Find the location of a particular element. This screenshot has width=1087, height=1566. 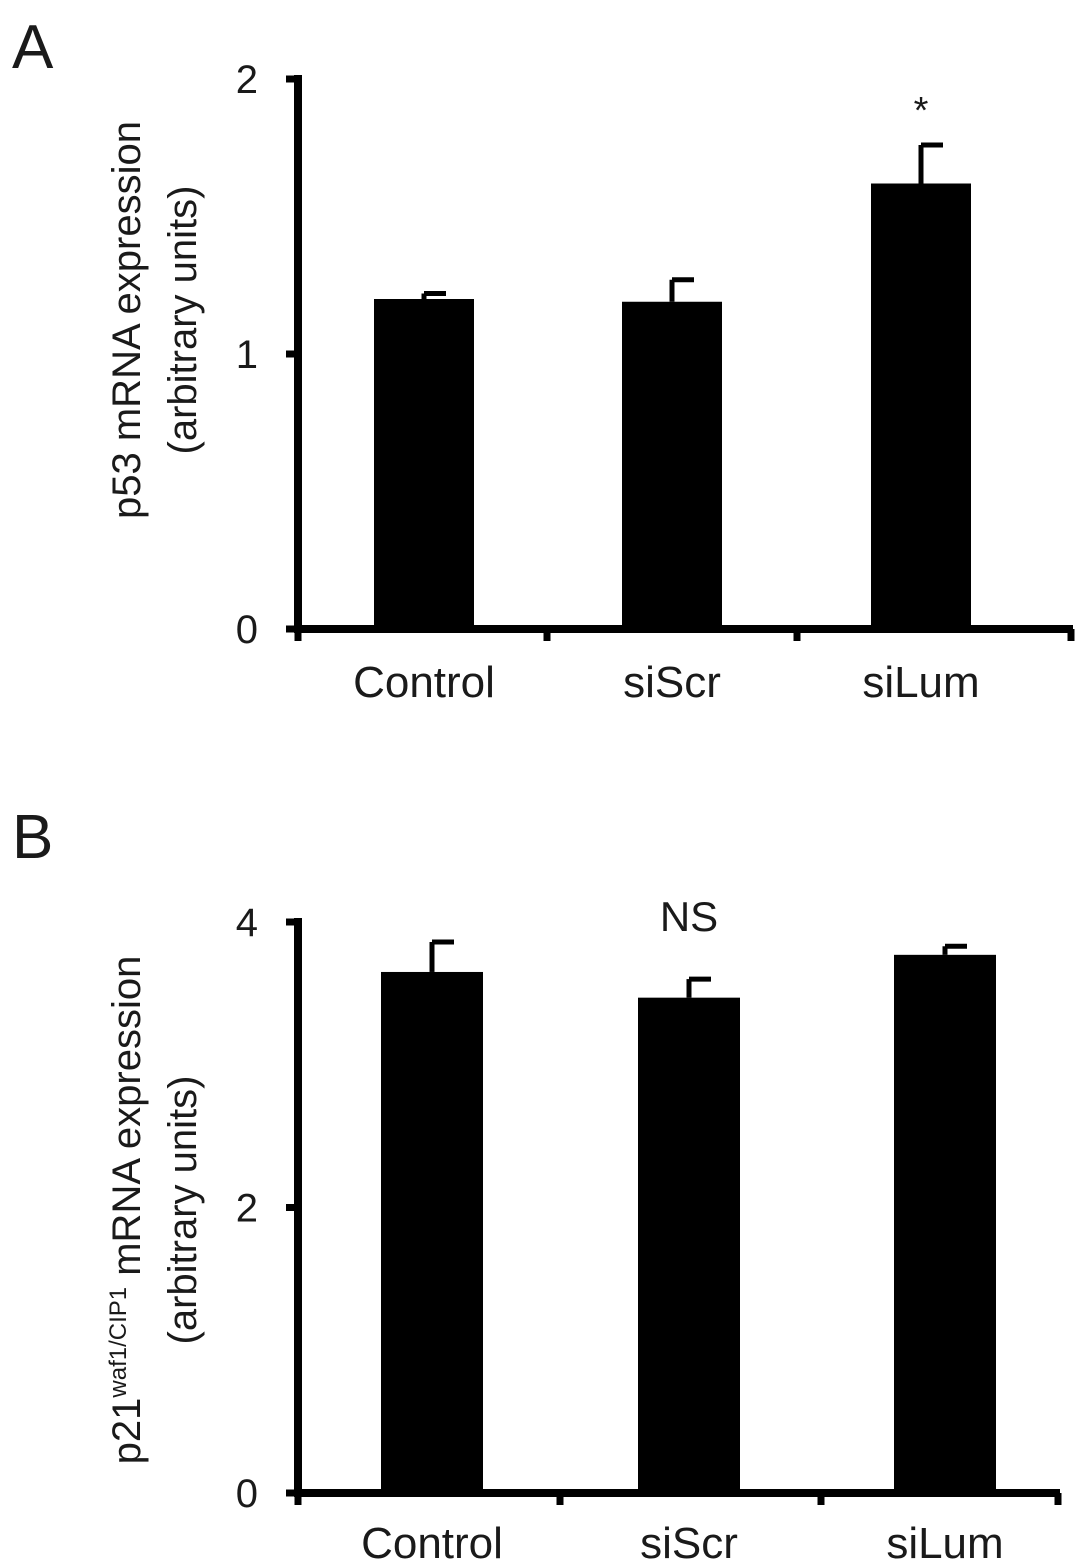

panel-b-ylabel-line1: p21waf1/CIP1 mRNA expression is located at coordinates (127, 1210).